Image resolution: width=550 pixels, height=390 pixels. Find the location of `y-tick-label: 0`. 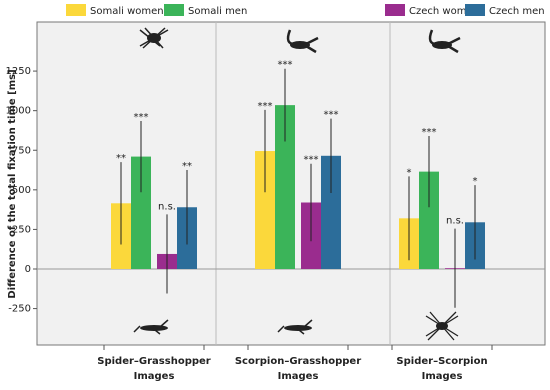

y-tick-label: 0 is located at coordinates (28, 269).